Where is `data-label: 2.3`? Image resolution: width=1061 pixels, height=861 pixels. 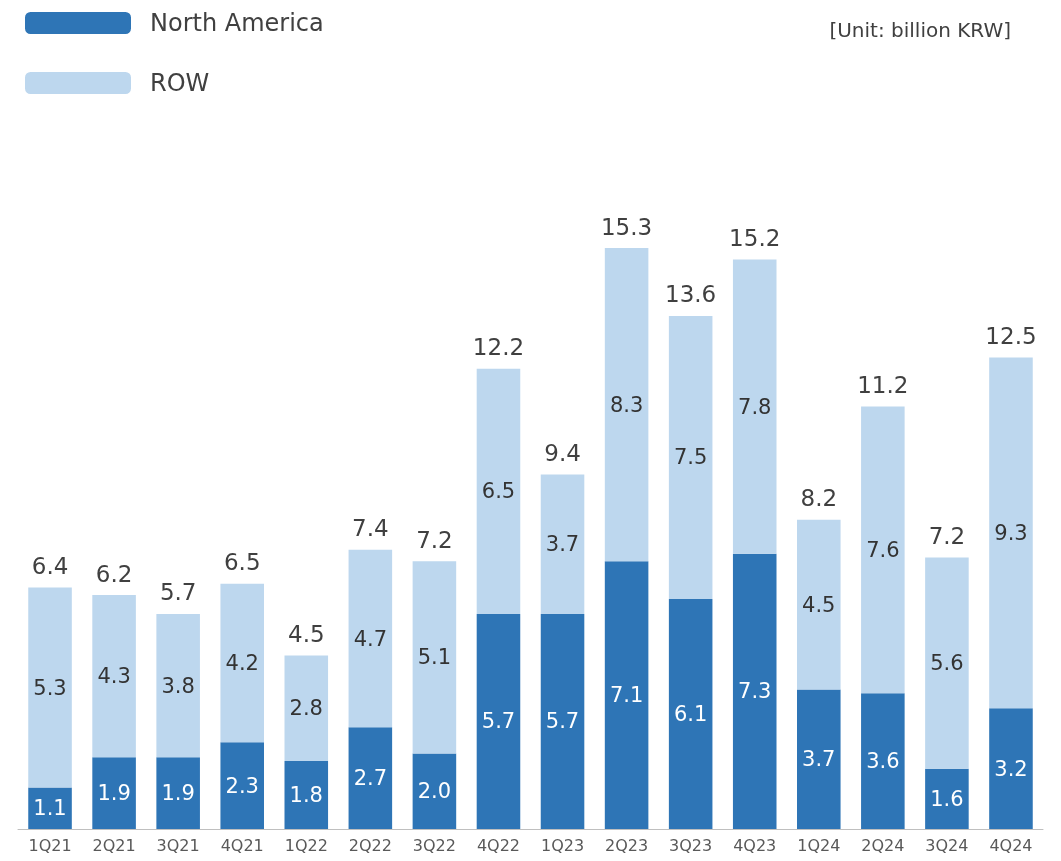
data-label: 2.3 is located at coordinates (242, 785).